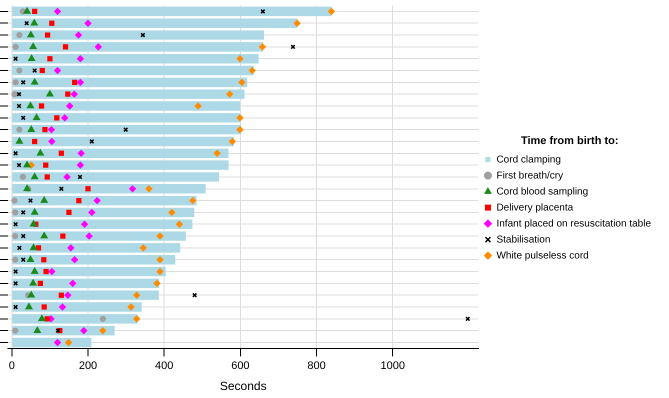 The height and width of the screenshot is (398, 669). Describe the element at coordinates (542, 256) in the screenshot. I see `legend-label: White pulseless cord` at that location.